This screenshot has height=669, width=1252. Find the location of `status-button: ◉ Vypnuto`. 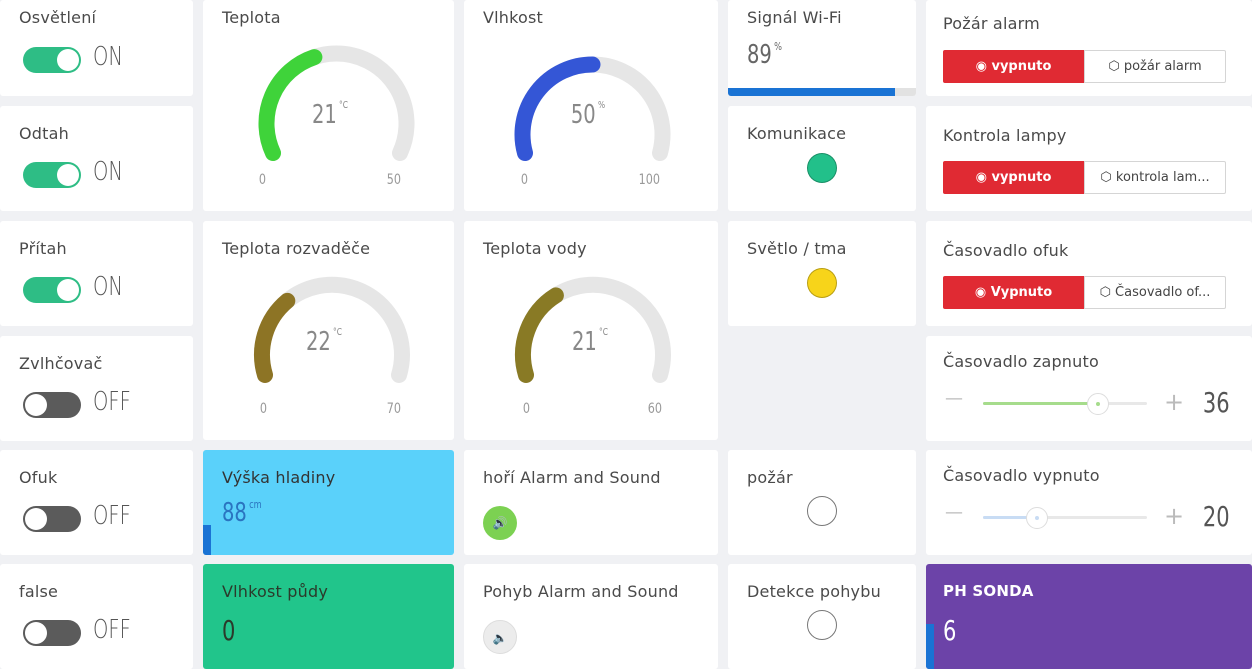

status-button: ◉ Vypnuto is located at coordinates (1013, 292).